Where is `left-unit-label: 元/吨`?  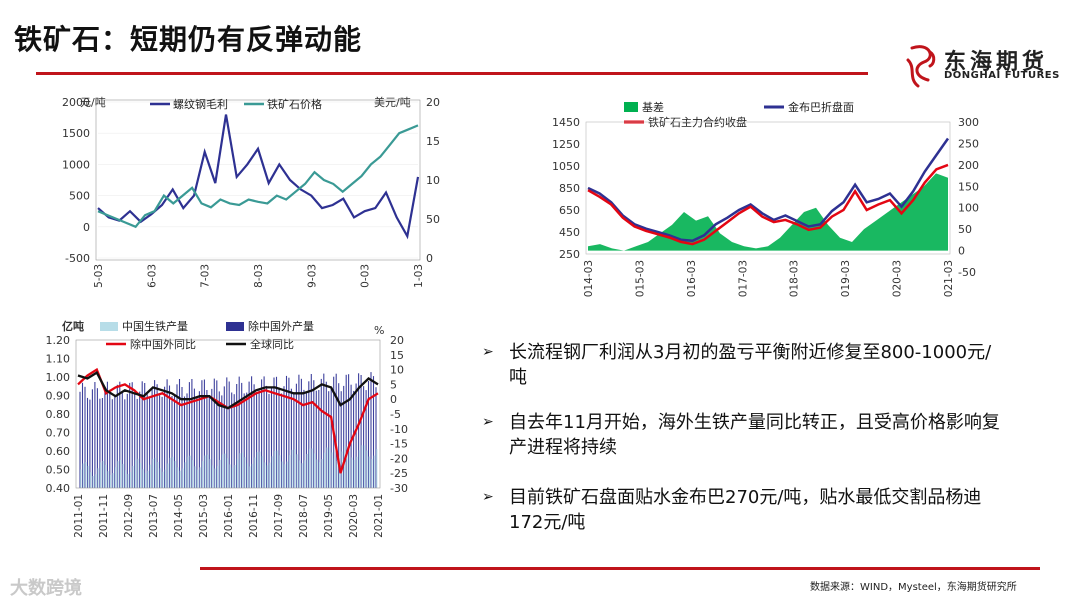
left-unit-label: 元/吨 is located at coordinates (93, 102).